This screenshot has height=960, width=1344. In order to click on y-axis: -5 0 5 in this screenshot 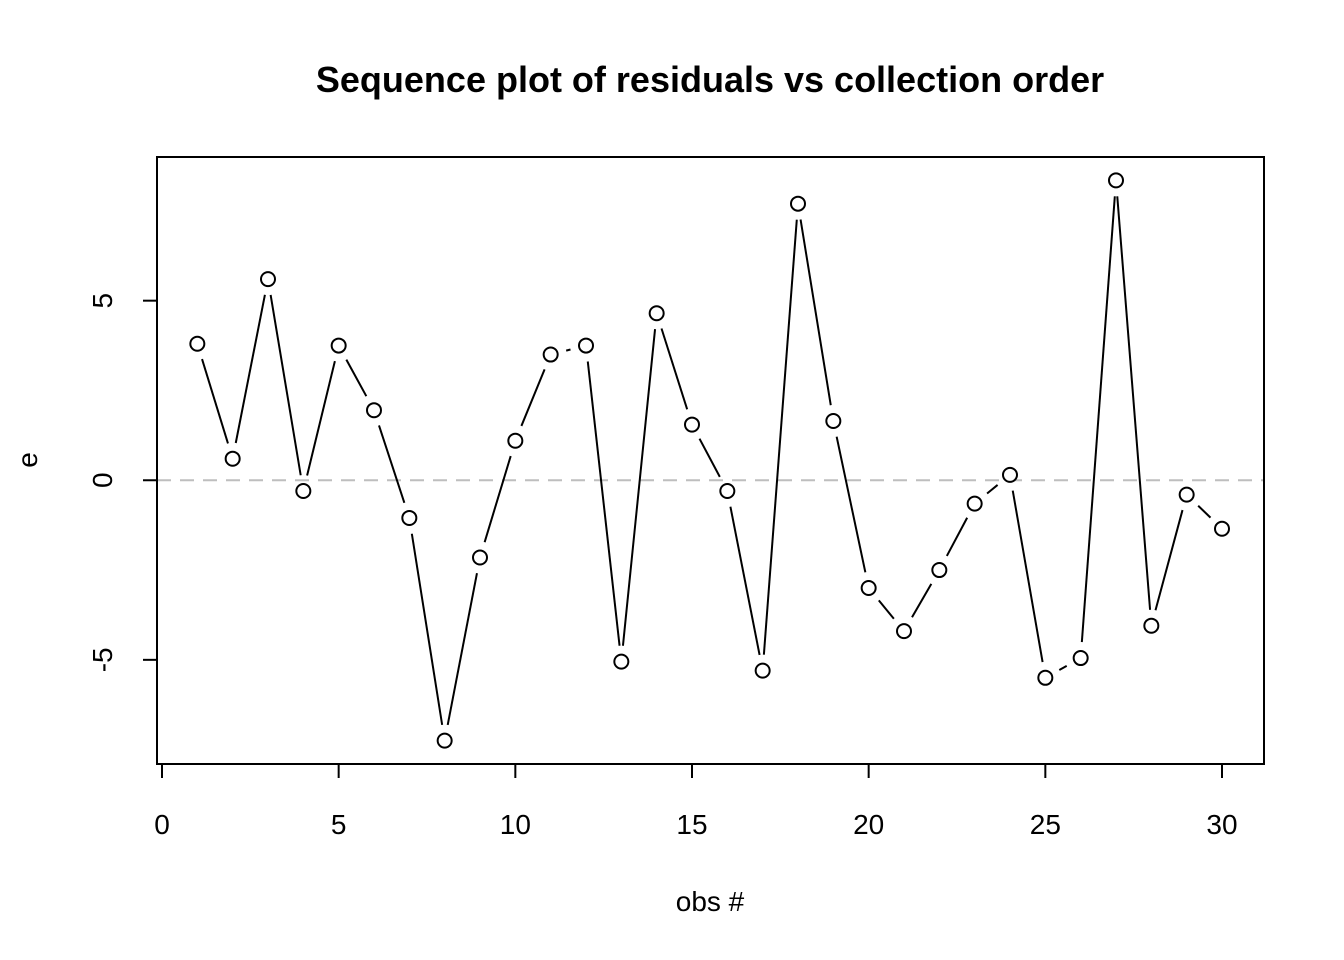, I will do `click(122, 482)`.